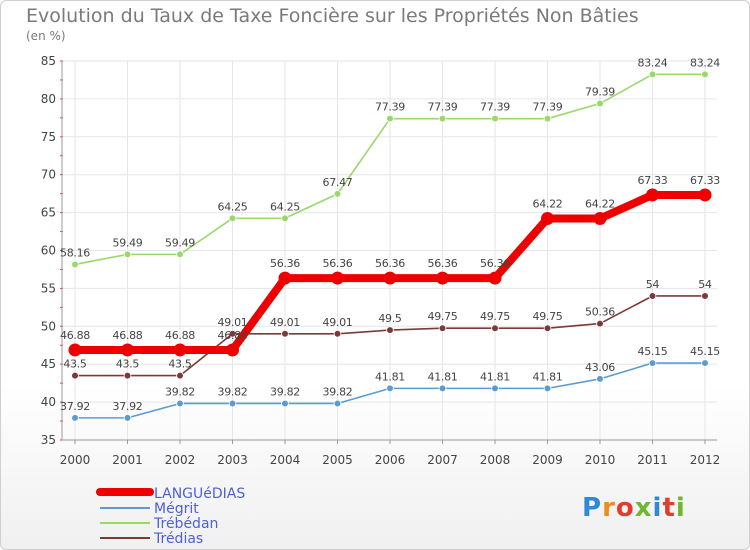 The height and width of the screenshot is (550, 750). I want to click on series-tredias, so click(390, 336).